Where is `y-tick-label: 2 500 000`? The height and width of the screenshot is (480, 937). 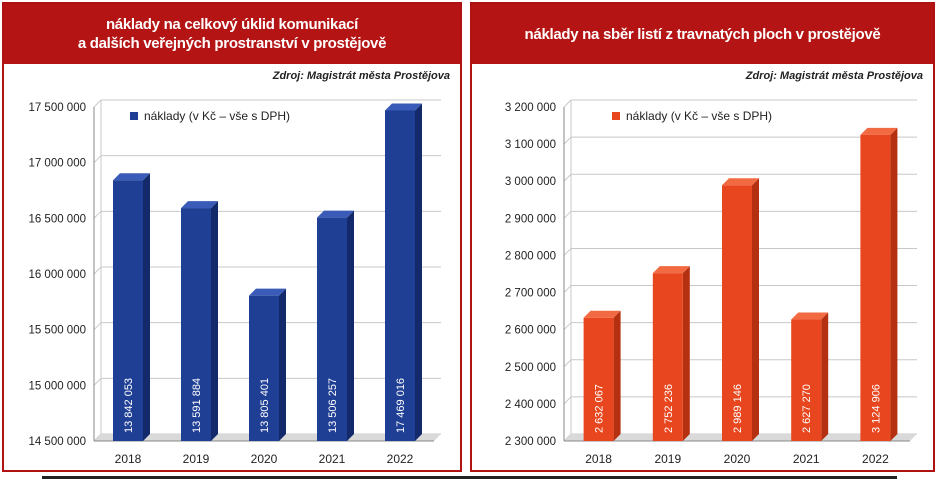
y-tick-label: 2 500 000 is located at coordinates (530, 368).